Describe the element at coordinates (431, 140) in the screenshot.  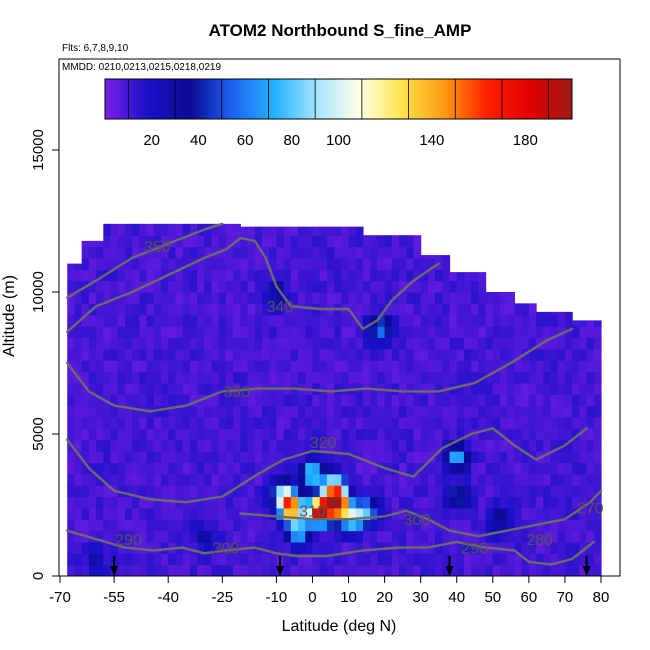
I see `colorbar-tick-label: 140` at that location.